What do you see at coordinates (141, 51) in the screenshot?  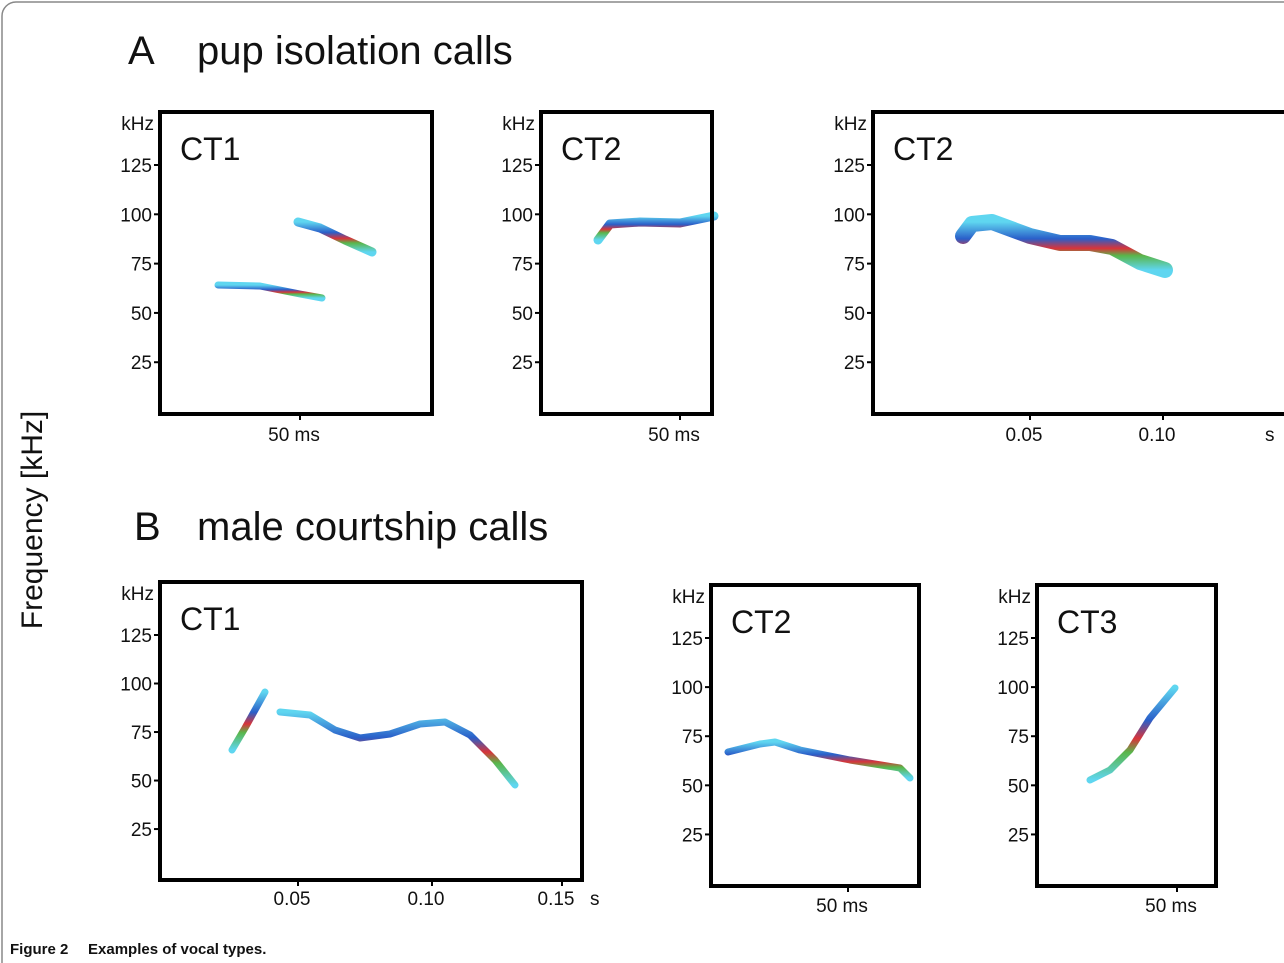 I see `section-letter: A` at bounding box center [141, 51].